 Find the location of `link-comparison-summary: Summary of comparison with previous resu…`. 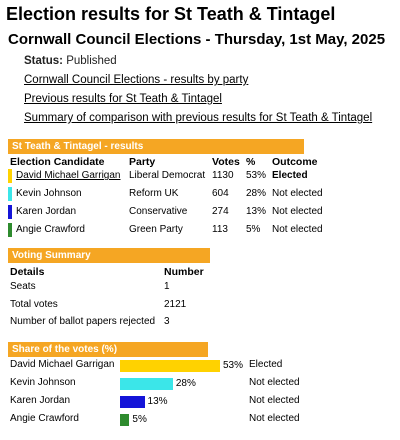

link-comparison-summary: Summary of comparison with previous resu… is located at coordinates (198, 118).